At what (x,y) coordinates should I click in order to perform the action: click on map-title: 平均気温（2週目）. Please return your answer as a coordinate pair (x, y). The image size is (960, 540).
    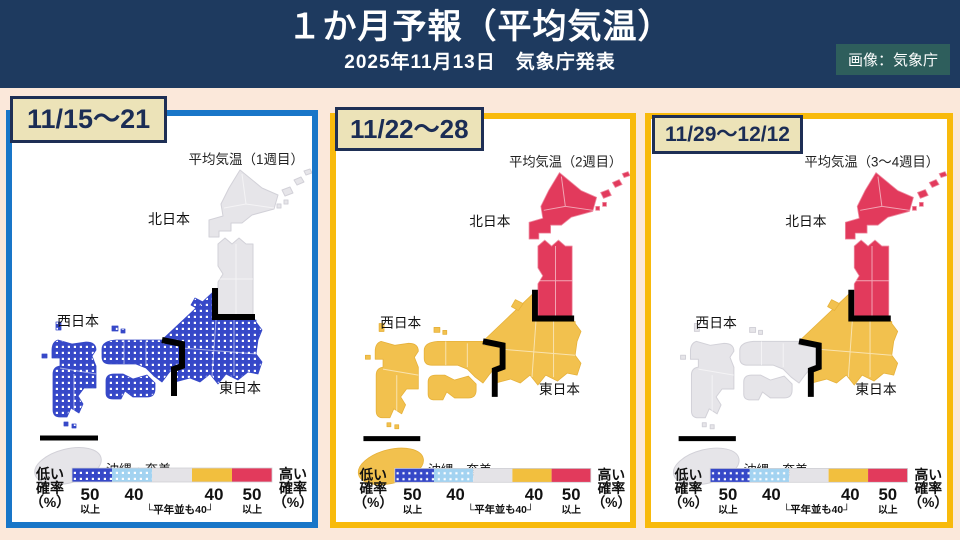
    Looking at the image, I should click on (565, 162).